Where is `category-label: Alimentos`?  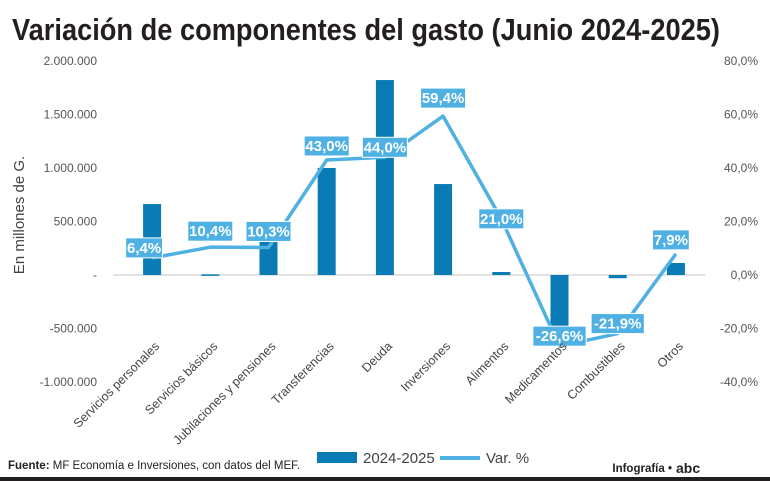
category-label: Alimentos is located at coordinates (487, 363).